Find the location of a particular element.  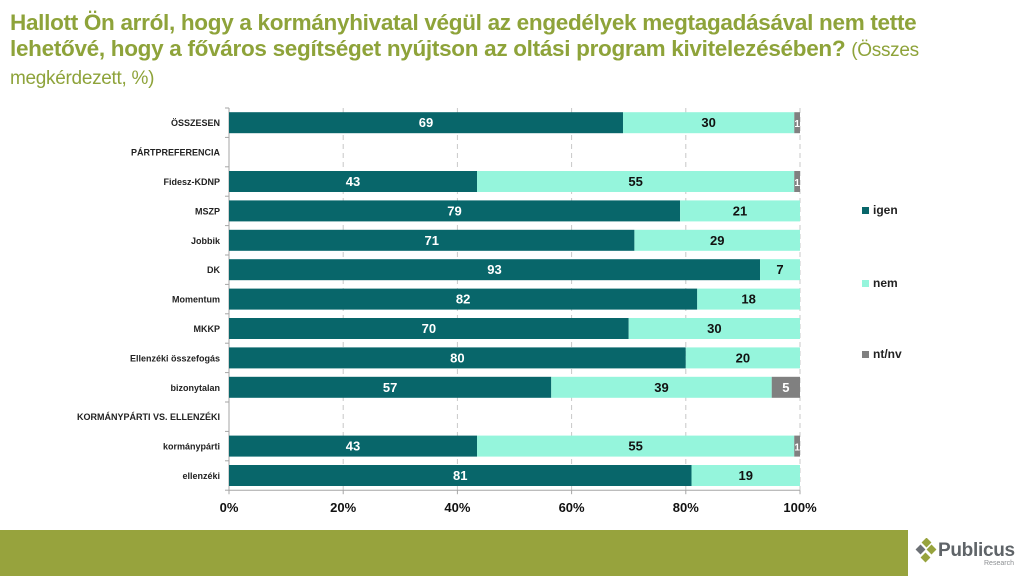

category-label: PÁRTPREFERENCIA is located at coordinates (176, 153).